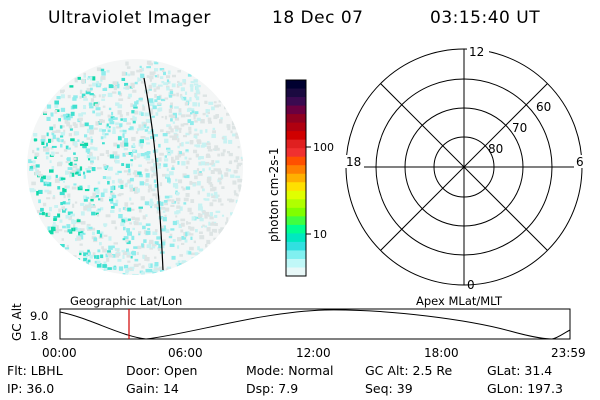  What do you see at coordinates (525, 388) in the screenshot?
I see `info-glon: GLon: 197.3` at bounding box center [525, 388].